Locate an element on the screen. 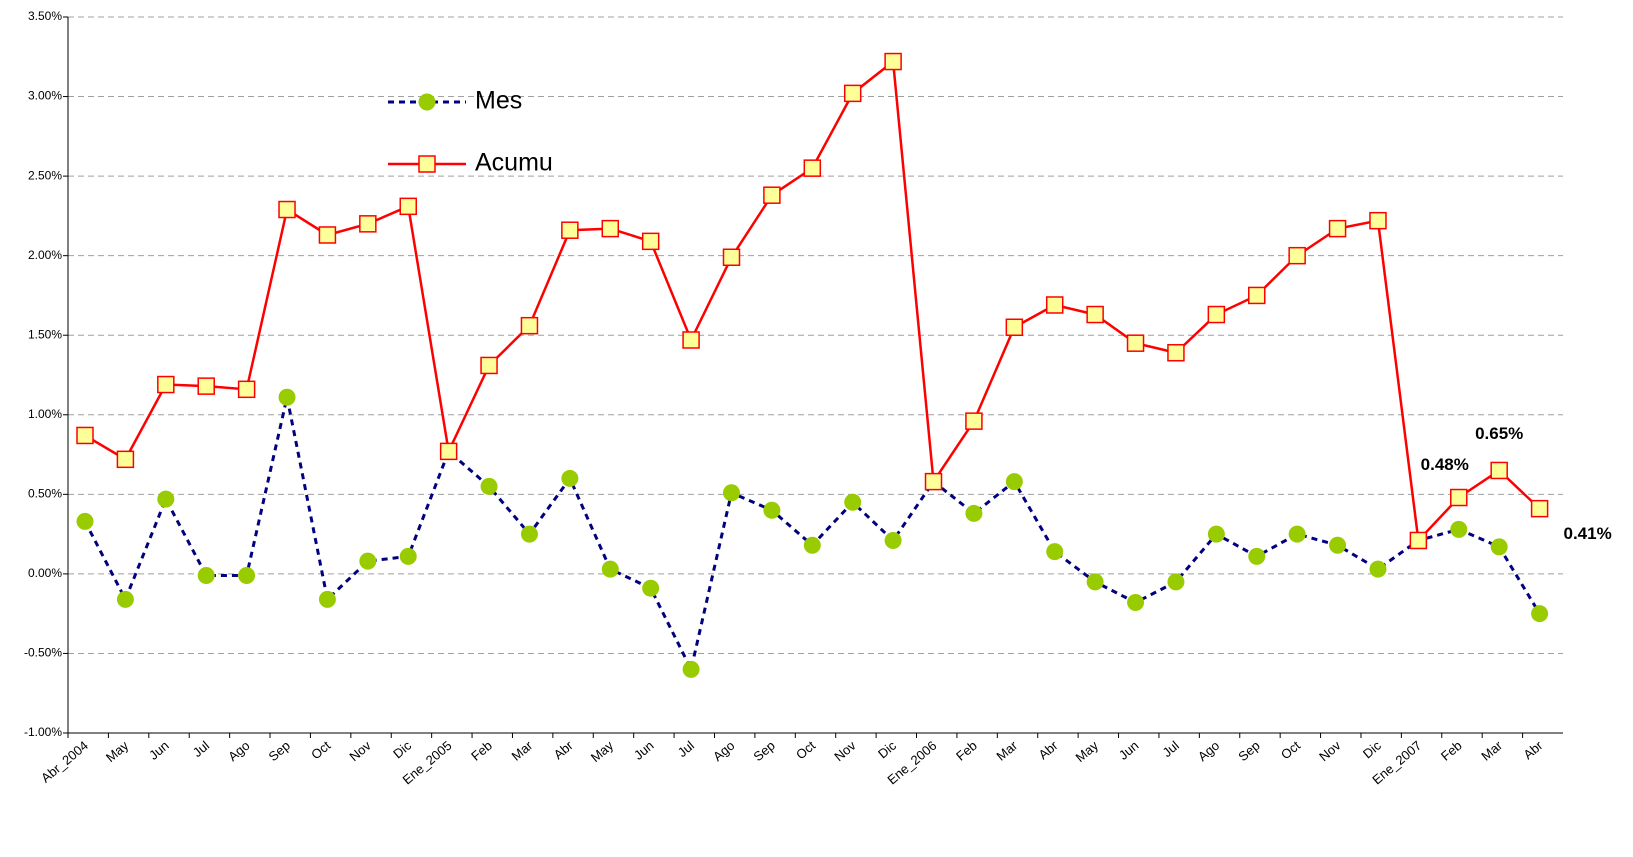 Image resolution: width=1633 pixels, height=857 pixels. data-label: 0.65% is located at coordinates (1499, 433).